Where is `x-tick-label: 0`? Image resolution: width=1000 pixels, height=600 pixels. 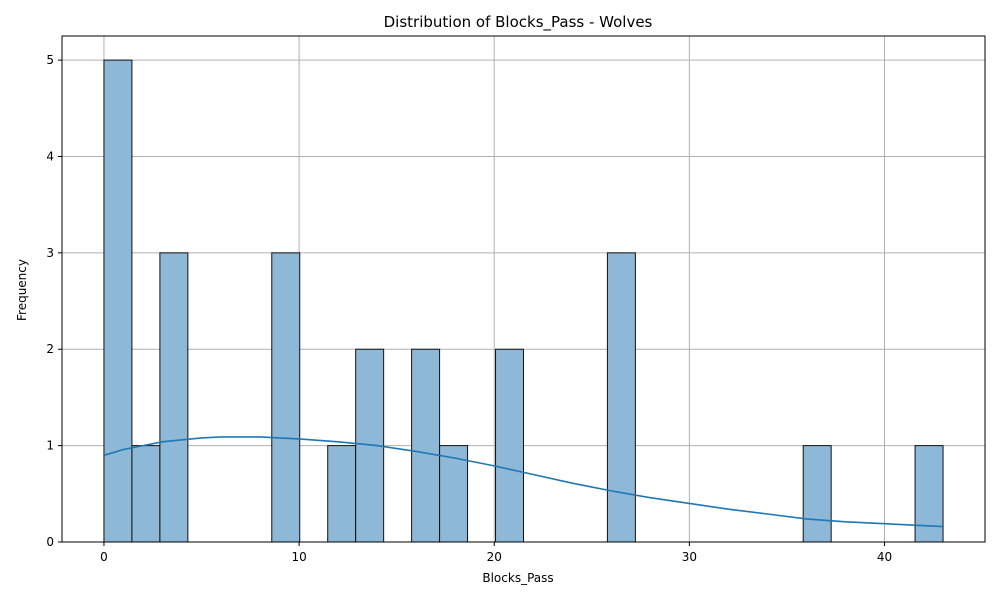 x-tick-label: 0 is located at coordinates (104, 557).